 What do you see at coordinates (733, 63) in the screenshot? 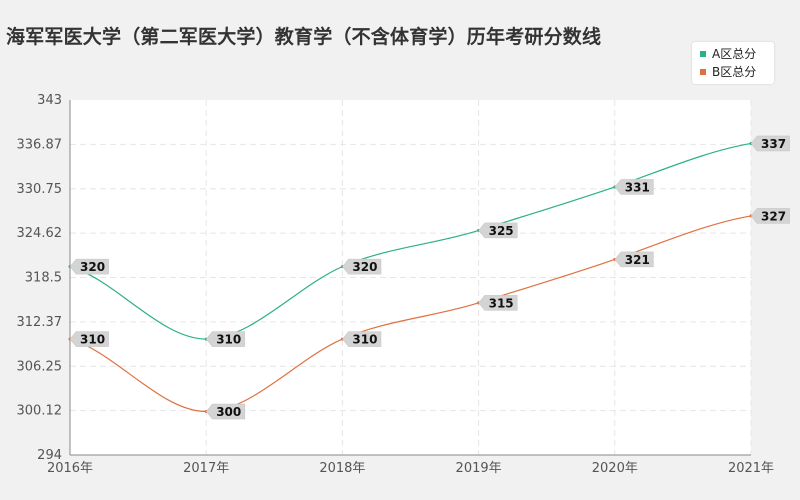
I see `legend: A区总分 B区总分` at bounding box center [733, 63].